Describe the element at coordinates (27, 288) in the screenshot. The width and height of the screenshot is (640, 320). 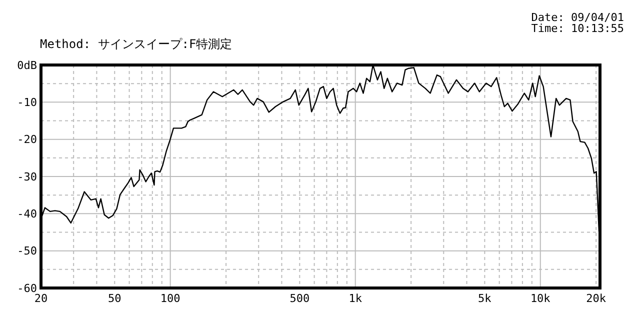
I see `y-tick-label: -60` at that location.